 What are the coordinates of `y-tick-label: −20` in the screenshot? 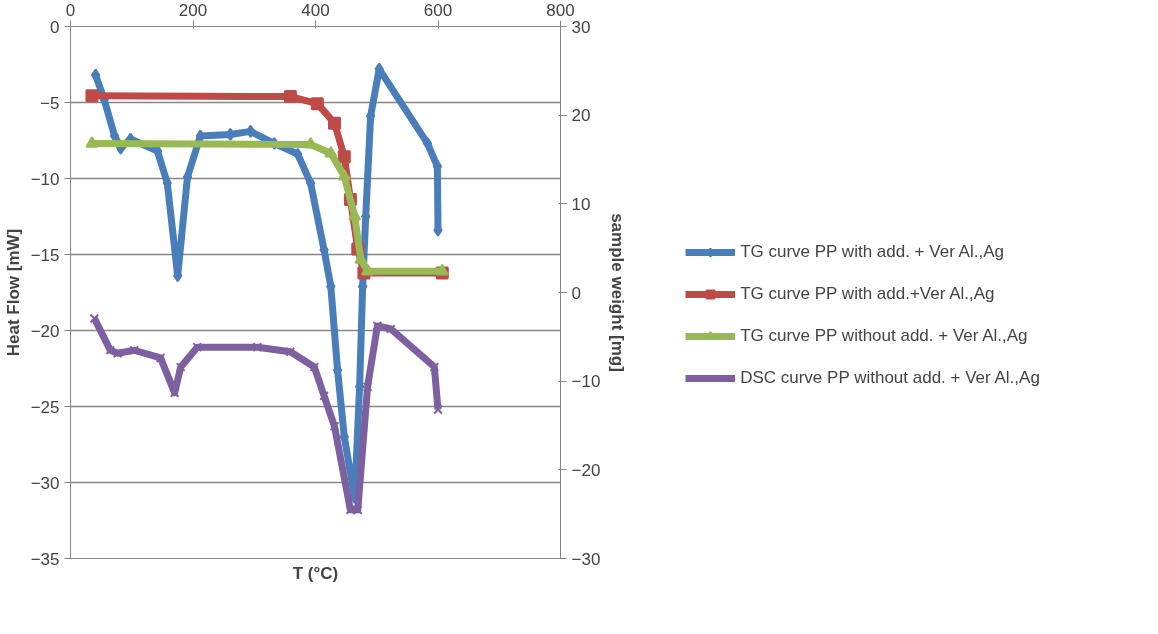 It's located at (45, 331).